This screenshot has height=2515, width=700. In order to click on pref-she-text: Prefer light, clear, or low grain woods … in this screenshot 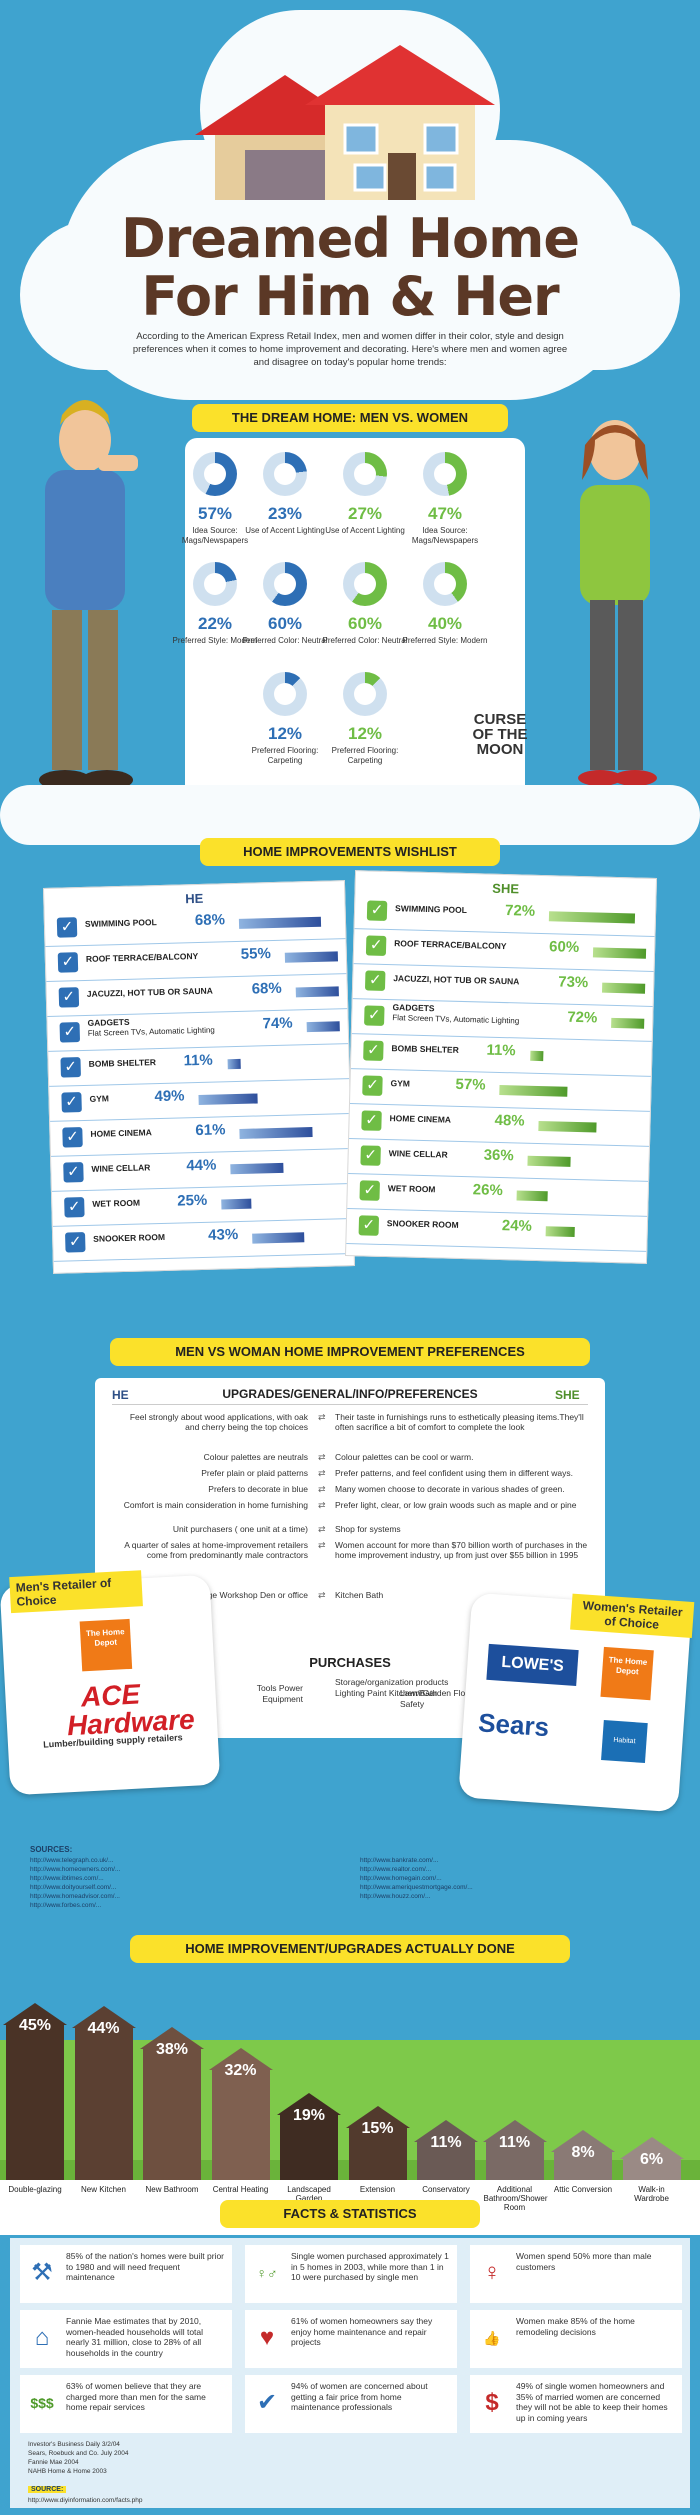, I will do `click(456, 1505)`.